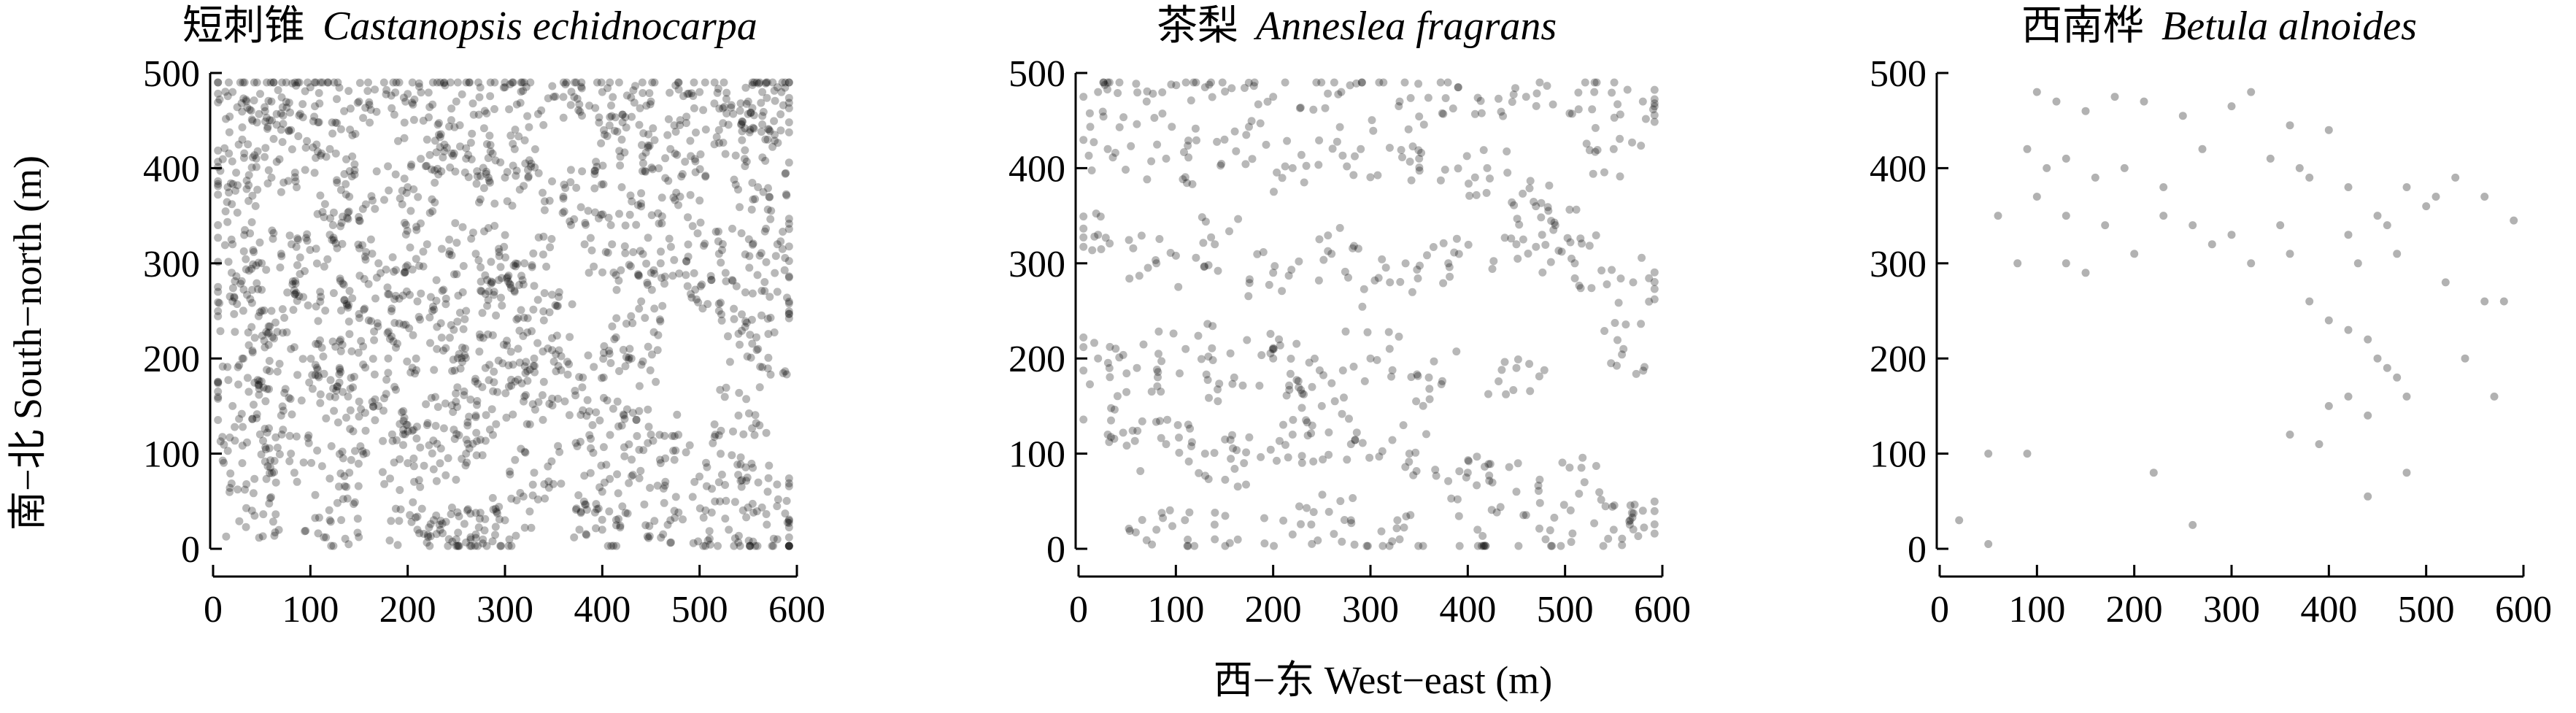 This screenshot has width=2576, height=713. What do you see at coordinates (28, 343) in the screenshot?
I see `y-axis-title: 南−北 South−north (m)` at bounding box center [28, 343].